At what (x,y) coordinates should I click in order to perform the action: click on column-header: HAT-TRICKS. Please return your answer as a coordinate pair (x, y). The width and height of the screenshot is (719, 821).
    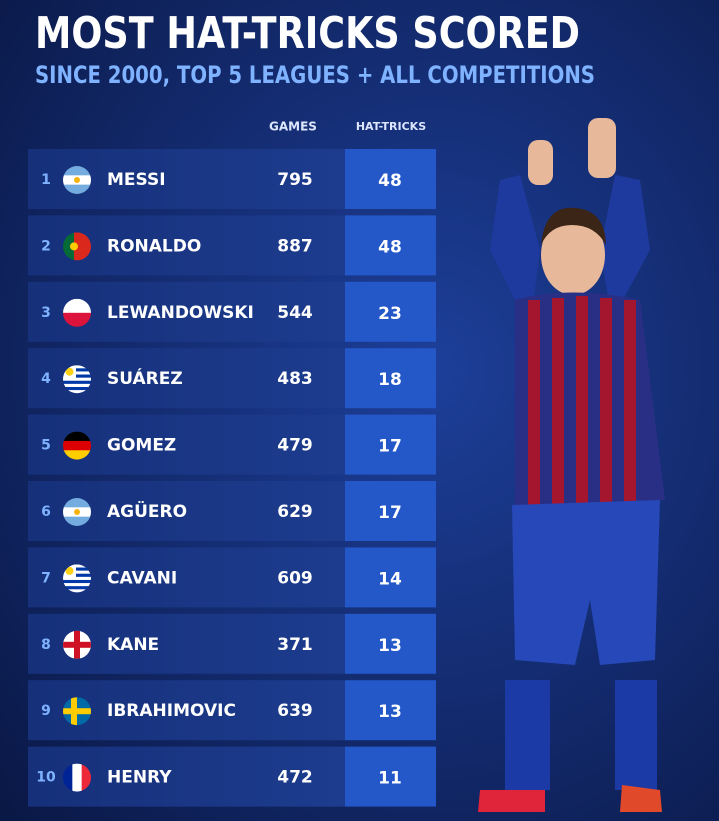
    Looking at the image, I should click on (391, 126).